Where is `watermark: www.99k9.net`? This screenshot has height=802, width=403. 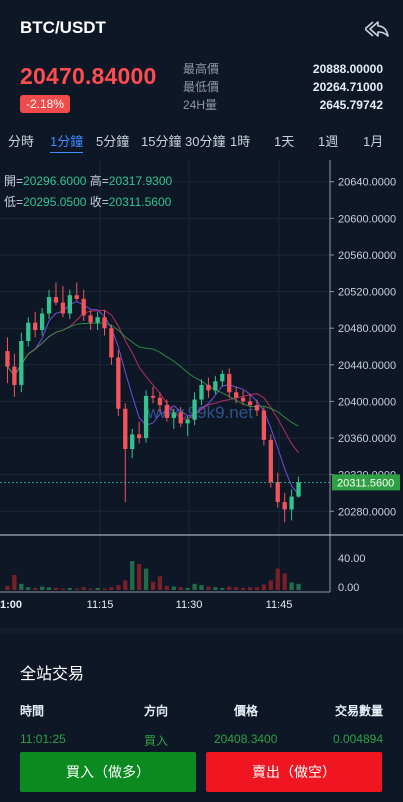 watermark: www.99k9.net is located at coordinates (199, 412).